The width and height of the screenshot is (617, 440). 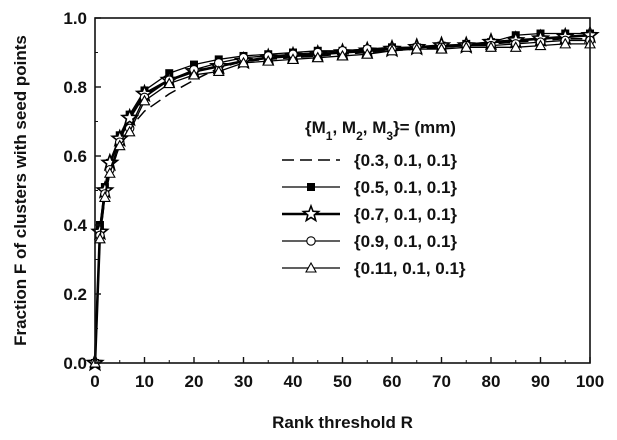 I want to click on y-axis-title: Fraction F of clusters with seed points, so click(x=20, y=190).